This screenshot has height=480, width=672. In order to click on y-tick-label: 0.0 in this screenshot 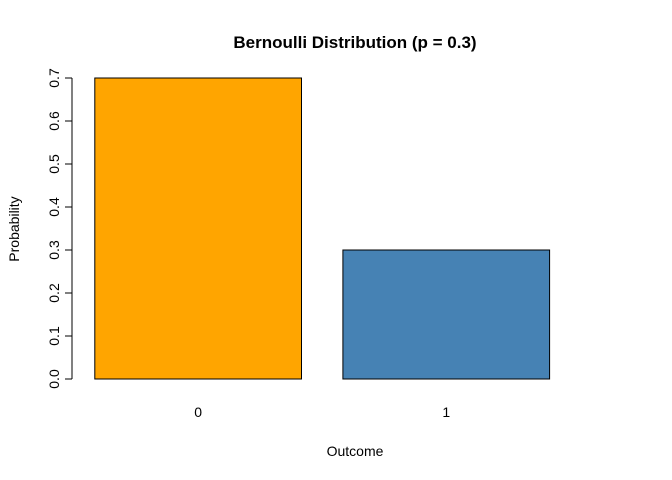, I will do `click(54, 379)`.